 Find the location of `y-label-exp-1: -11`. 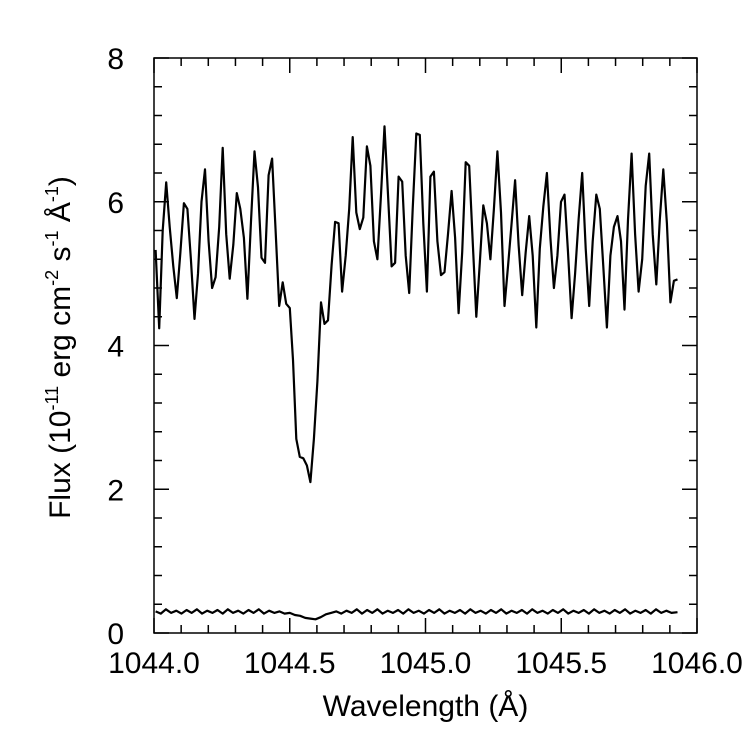

y-label-exp-1: -11 is located at coordinates (52, 398).